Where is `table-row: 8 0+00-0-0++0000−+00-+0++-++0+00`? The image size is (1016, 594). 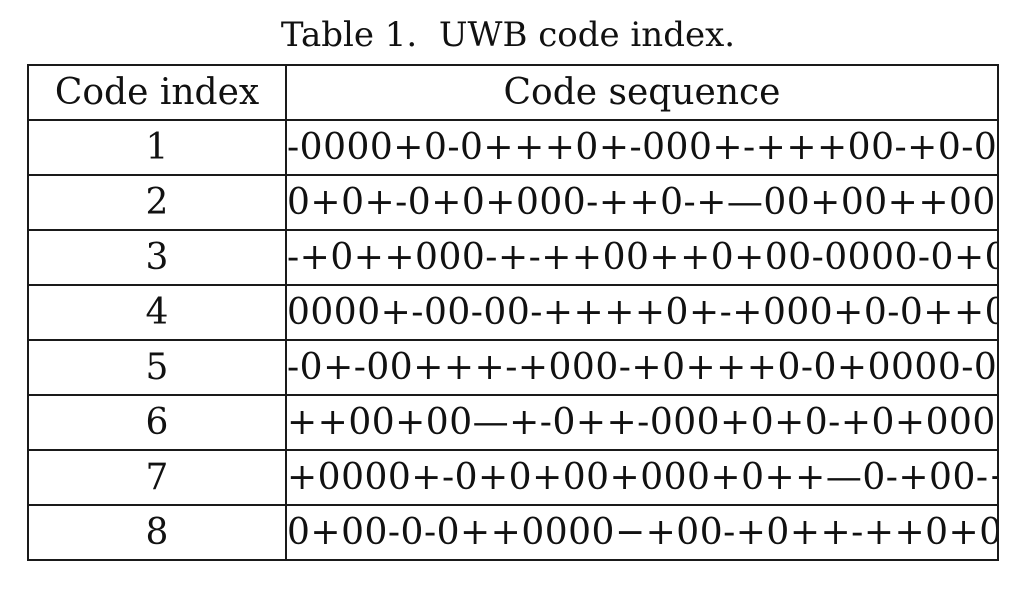 table-row: 8 0+00-0-0++0000−+00-+0++-++0+00 is located at coordinates (513, 532).